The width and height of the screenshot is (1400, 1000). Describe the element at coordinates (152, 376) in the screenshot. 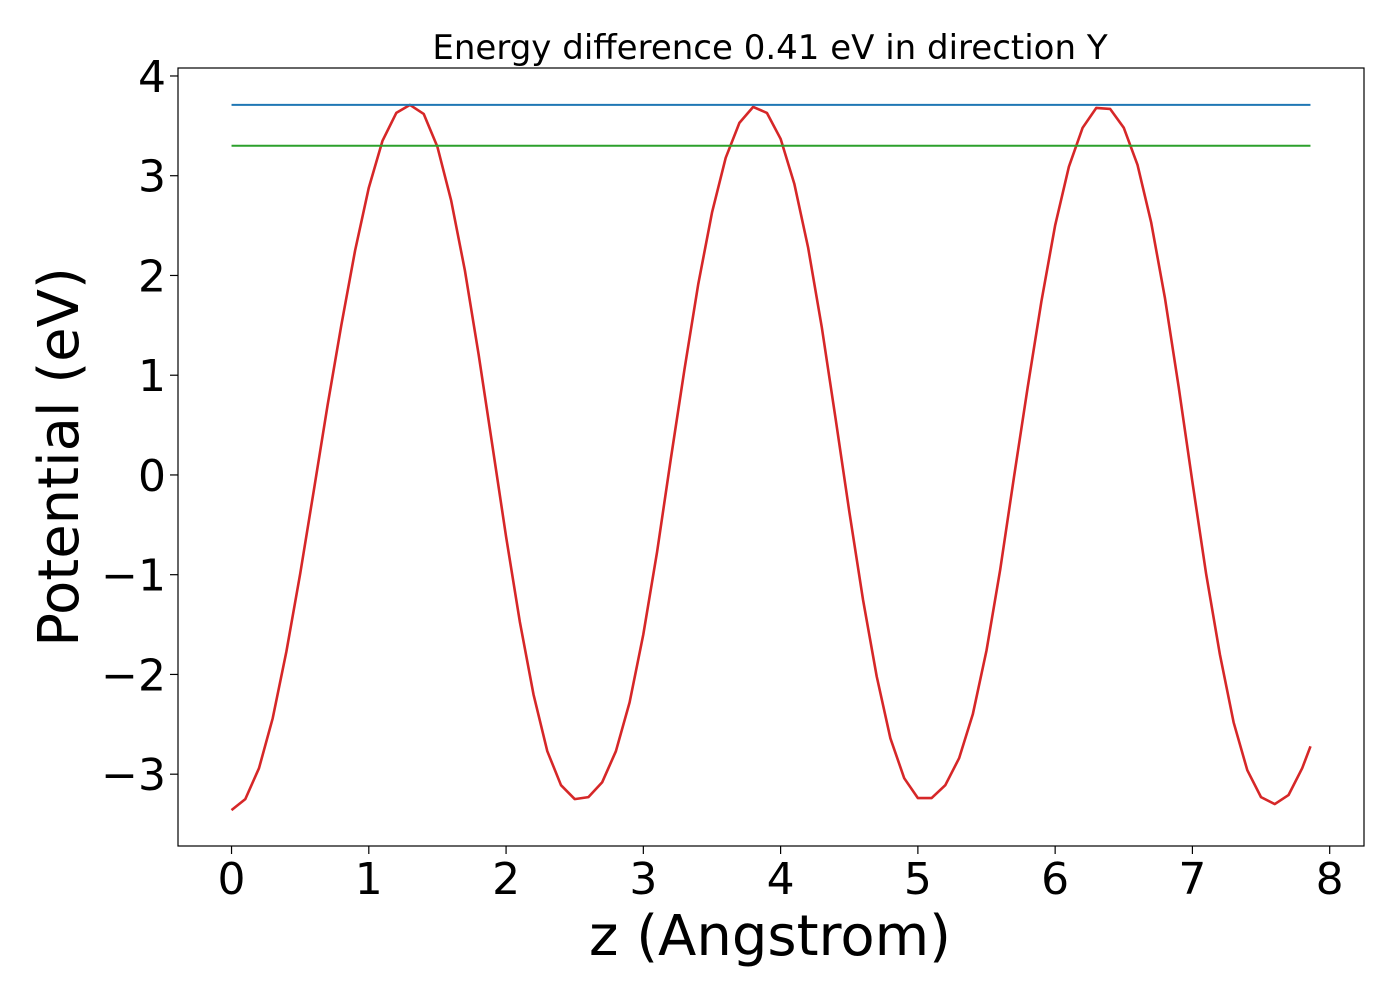

I see `y-tick-label: 1` at that location.